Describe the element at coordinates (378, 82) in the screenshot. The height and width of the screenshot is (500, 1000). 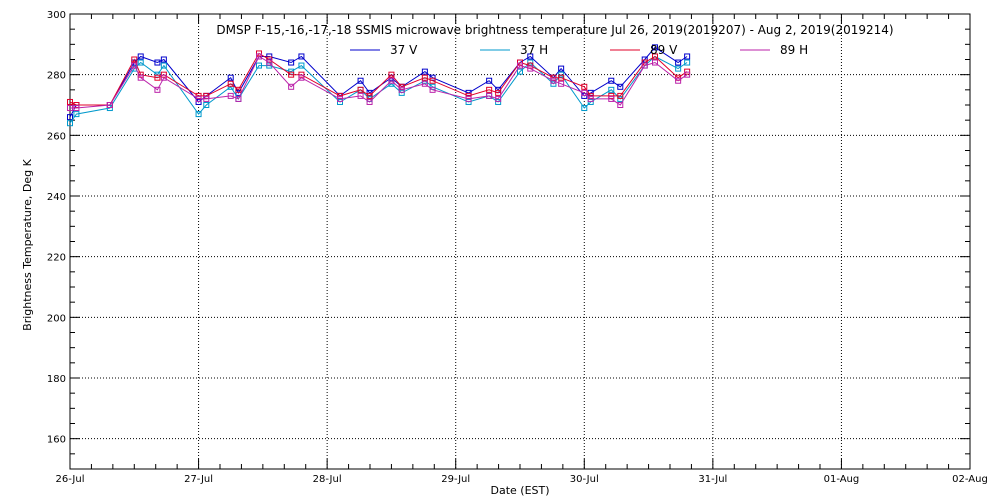
I see `series-line-37-v` at that location.